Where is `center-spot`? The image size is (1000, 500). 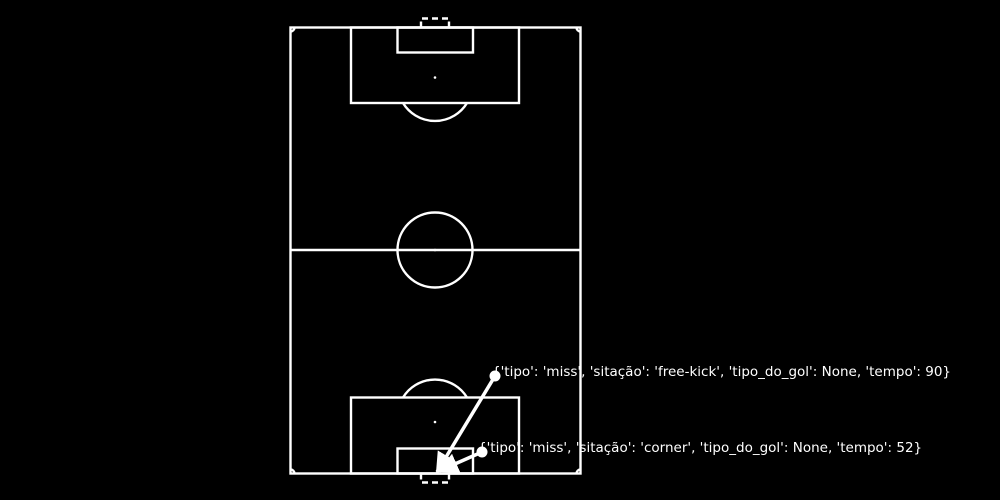 center-spot is located at coordinates (435, 250).